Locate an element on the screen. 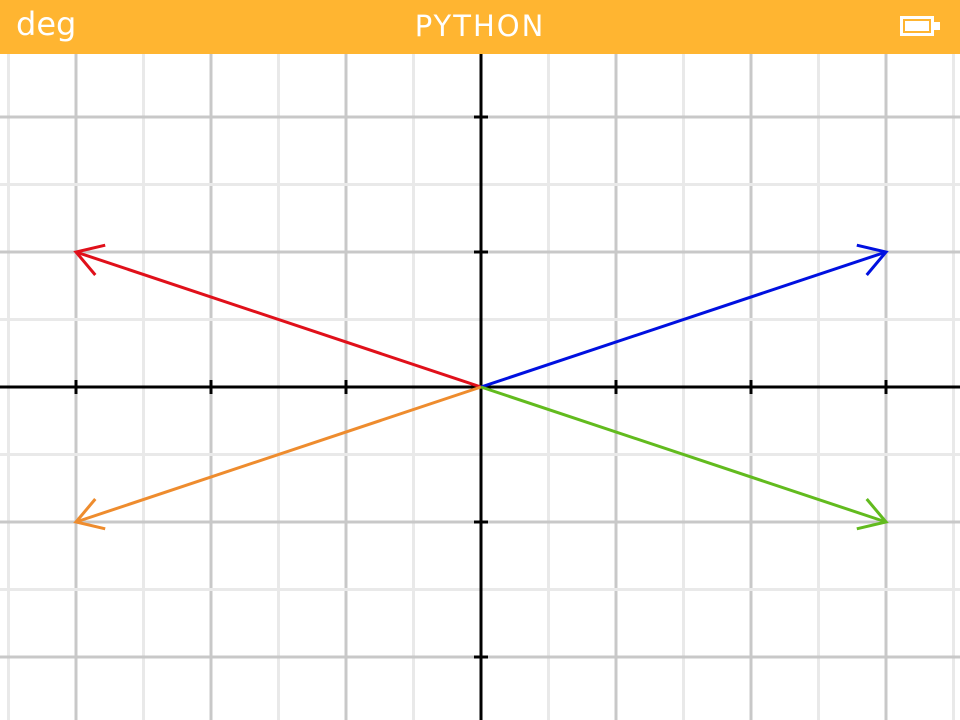 Image resolution: width=960 pixels, height=720 pixels. app-title: PYTHON is located at coordinates (480, 26).